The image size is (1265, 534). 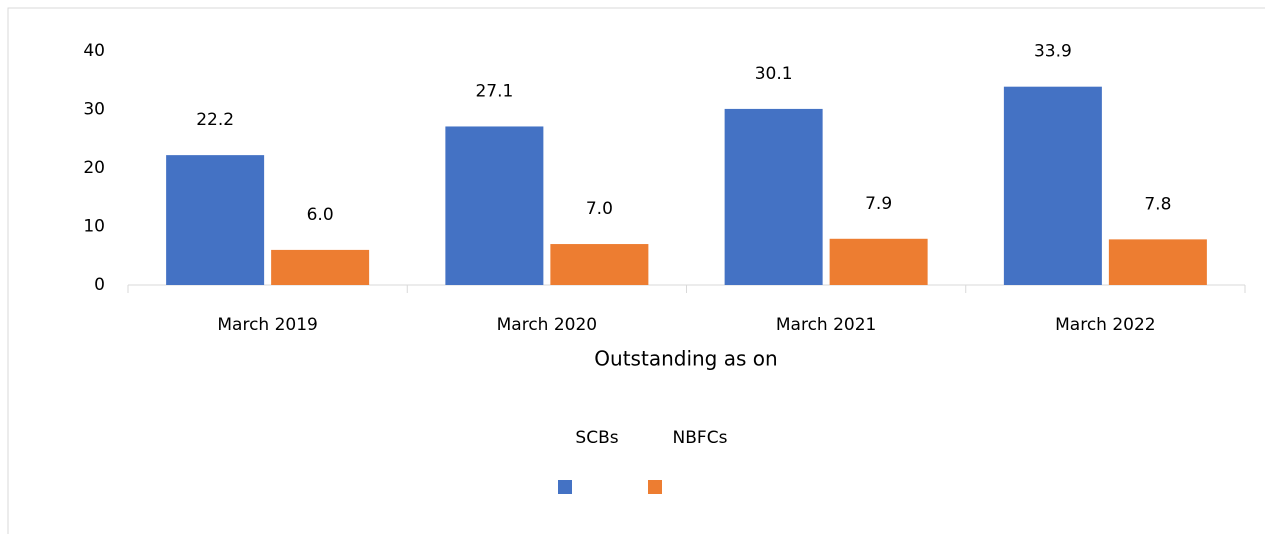 What do you see at coordinates (878, 204) in the screenshot?
I see `data-label: 7.9` at bounding box center [878, 204].